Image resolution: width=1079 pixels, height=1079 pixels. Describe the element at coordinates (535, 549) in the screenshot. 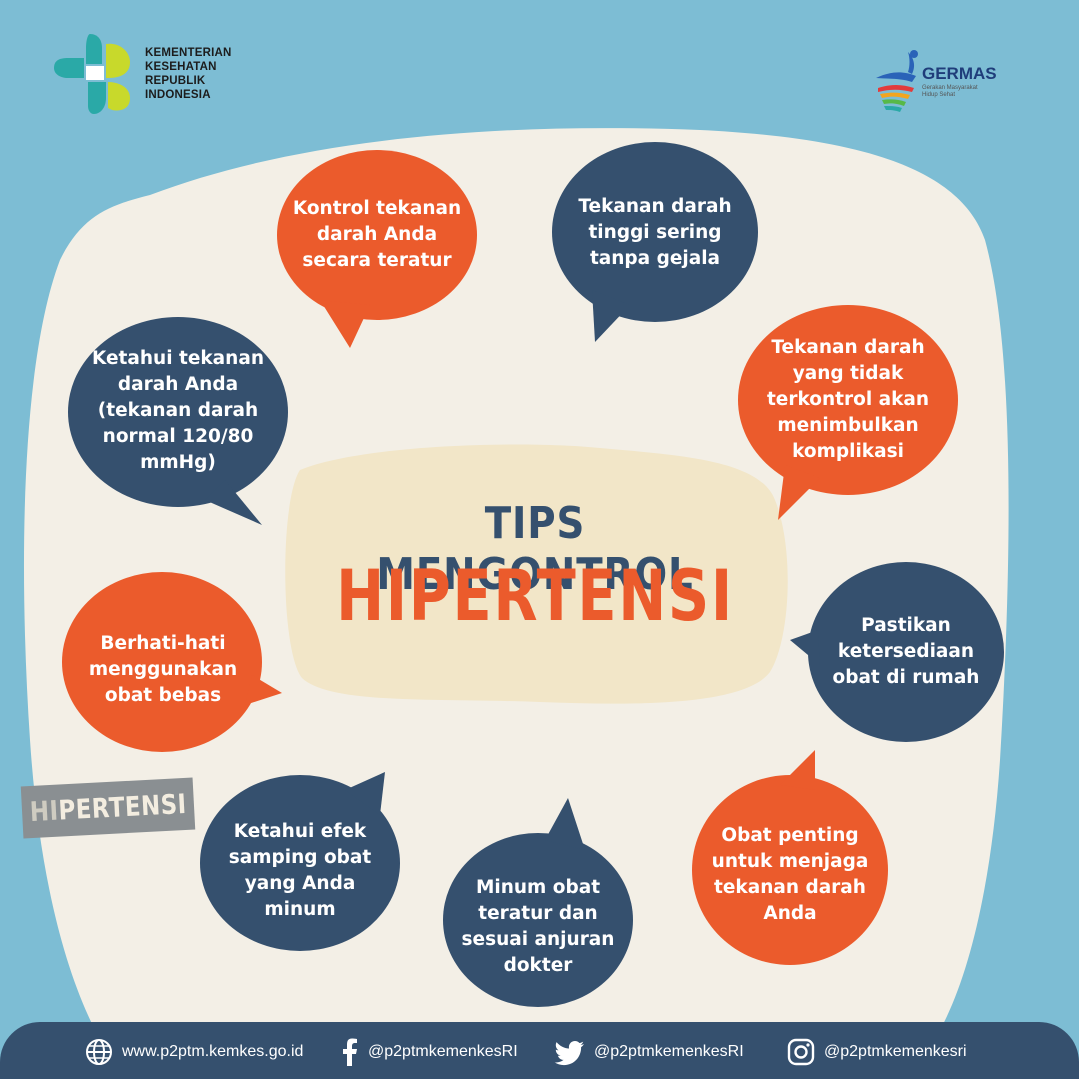

I see `title-line-1: TIPS MENGONTROL` at that location.